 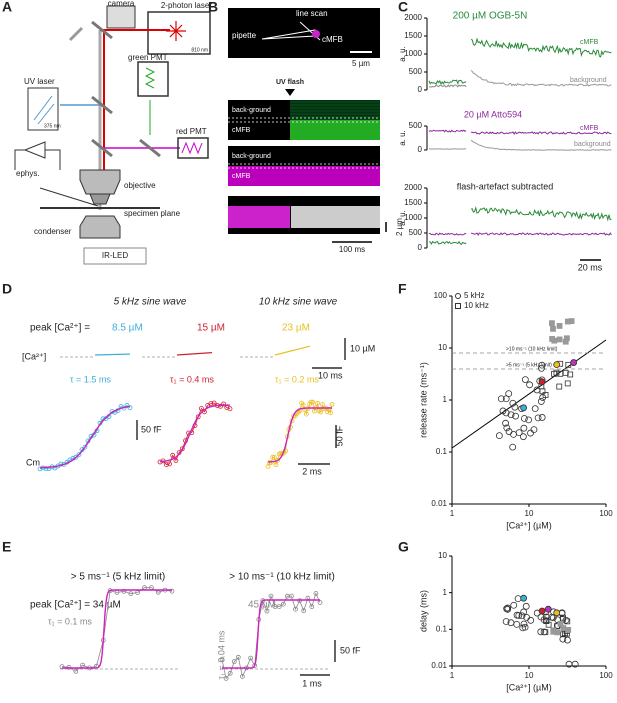 What do you see at coordinates (127, 328) in the screenshot?
I see `label: 8.5 µM` at bounding box center [127, 328].